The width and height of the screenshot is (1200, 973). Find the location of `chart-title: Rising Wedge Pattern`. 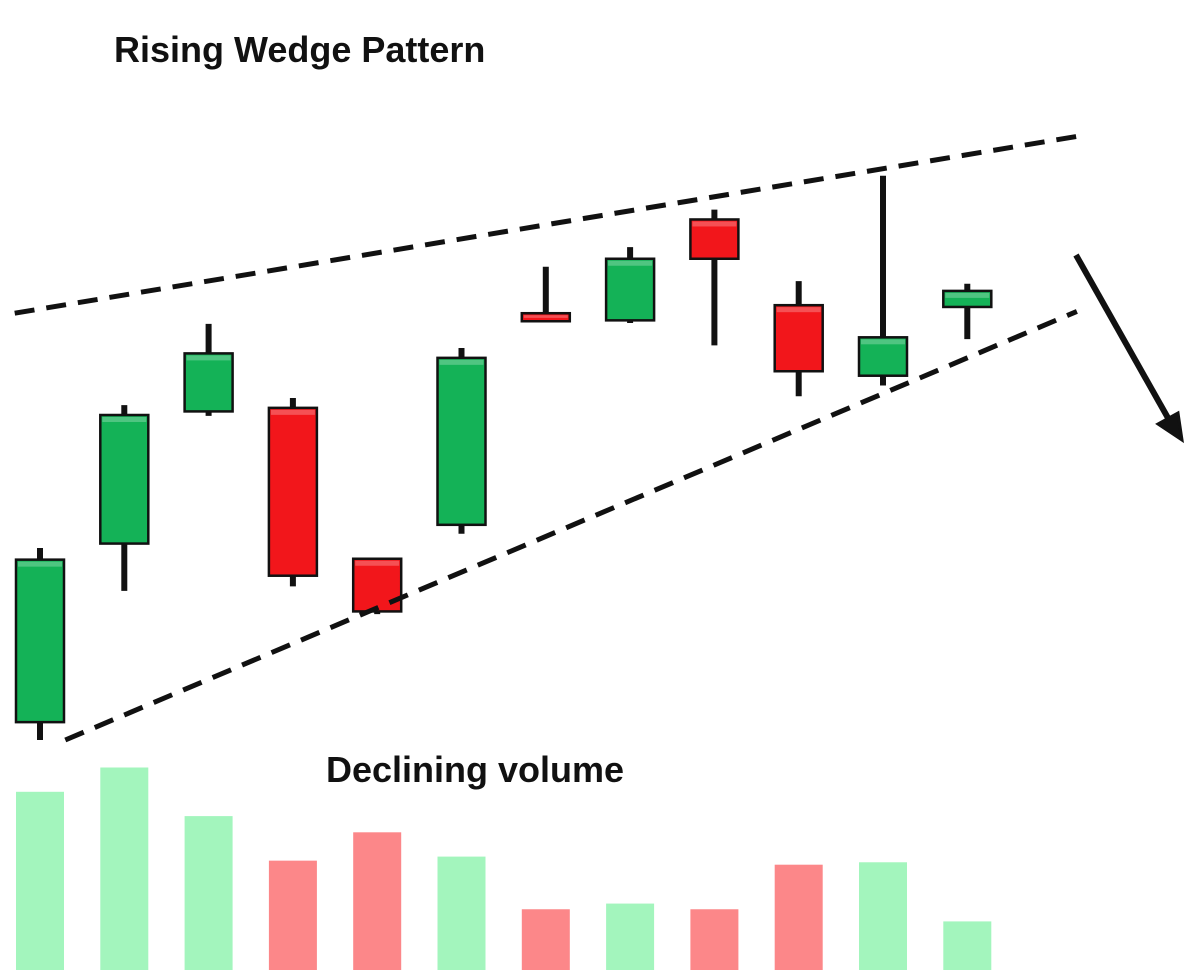

chart-title: Rising Wedge Pattern is located at coordinates (299, 49).